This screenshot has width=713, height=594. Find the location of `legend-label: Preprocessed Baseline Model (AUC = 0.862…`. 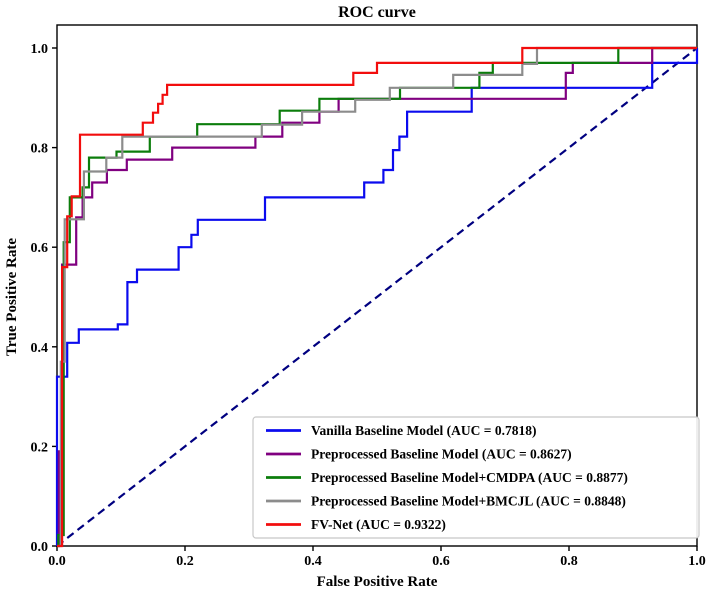

legend-label: Preprocessed Baseline Model (AUC = 0.862… is located at coordinates (441, 454).